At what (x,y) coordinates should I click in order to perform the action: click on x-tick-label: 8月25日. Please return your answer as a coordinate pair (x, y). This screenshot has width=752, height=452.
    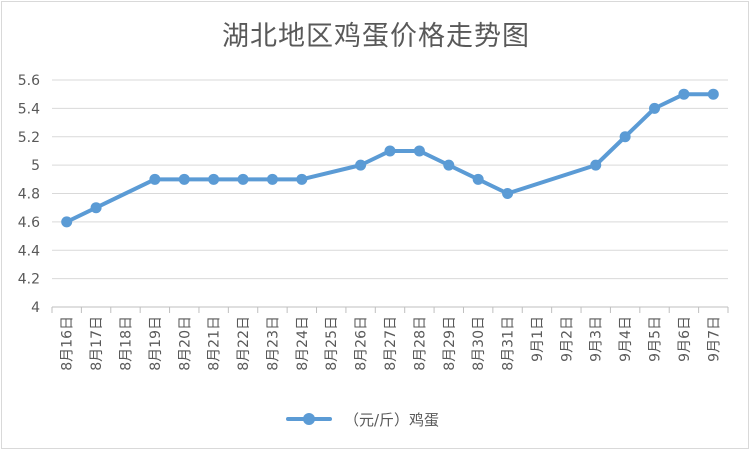
    Looking at the image, I should click on (332, 343).